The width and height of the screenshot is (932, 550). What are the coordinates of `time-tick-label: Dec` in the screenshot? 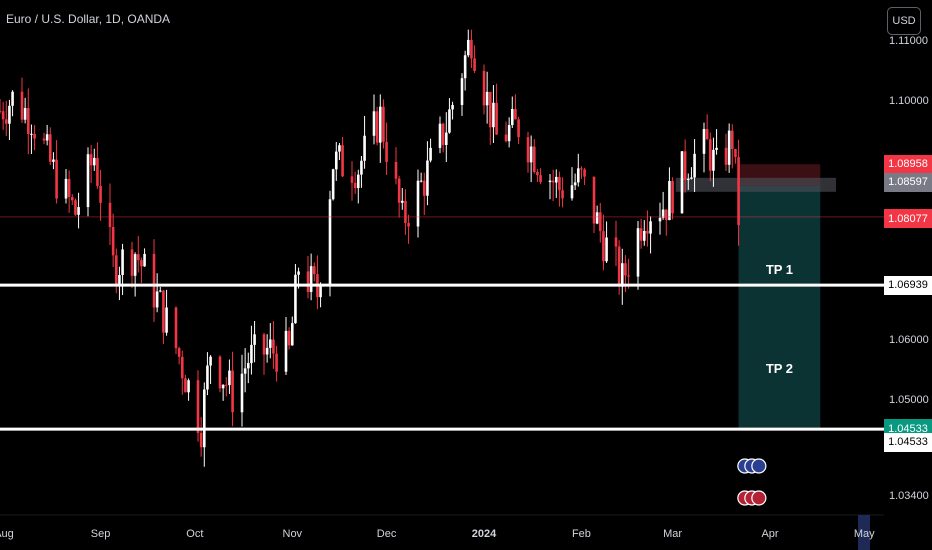 It's located at (386, 534).